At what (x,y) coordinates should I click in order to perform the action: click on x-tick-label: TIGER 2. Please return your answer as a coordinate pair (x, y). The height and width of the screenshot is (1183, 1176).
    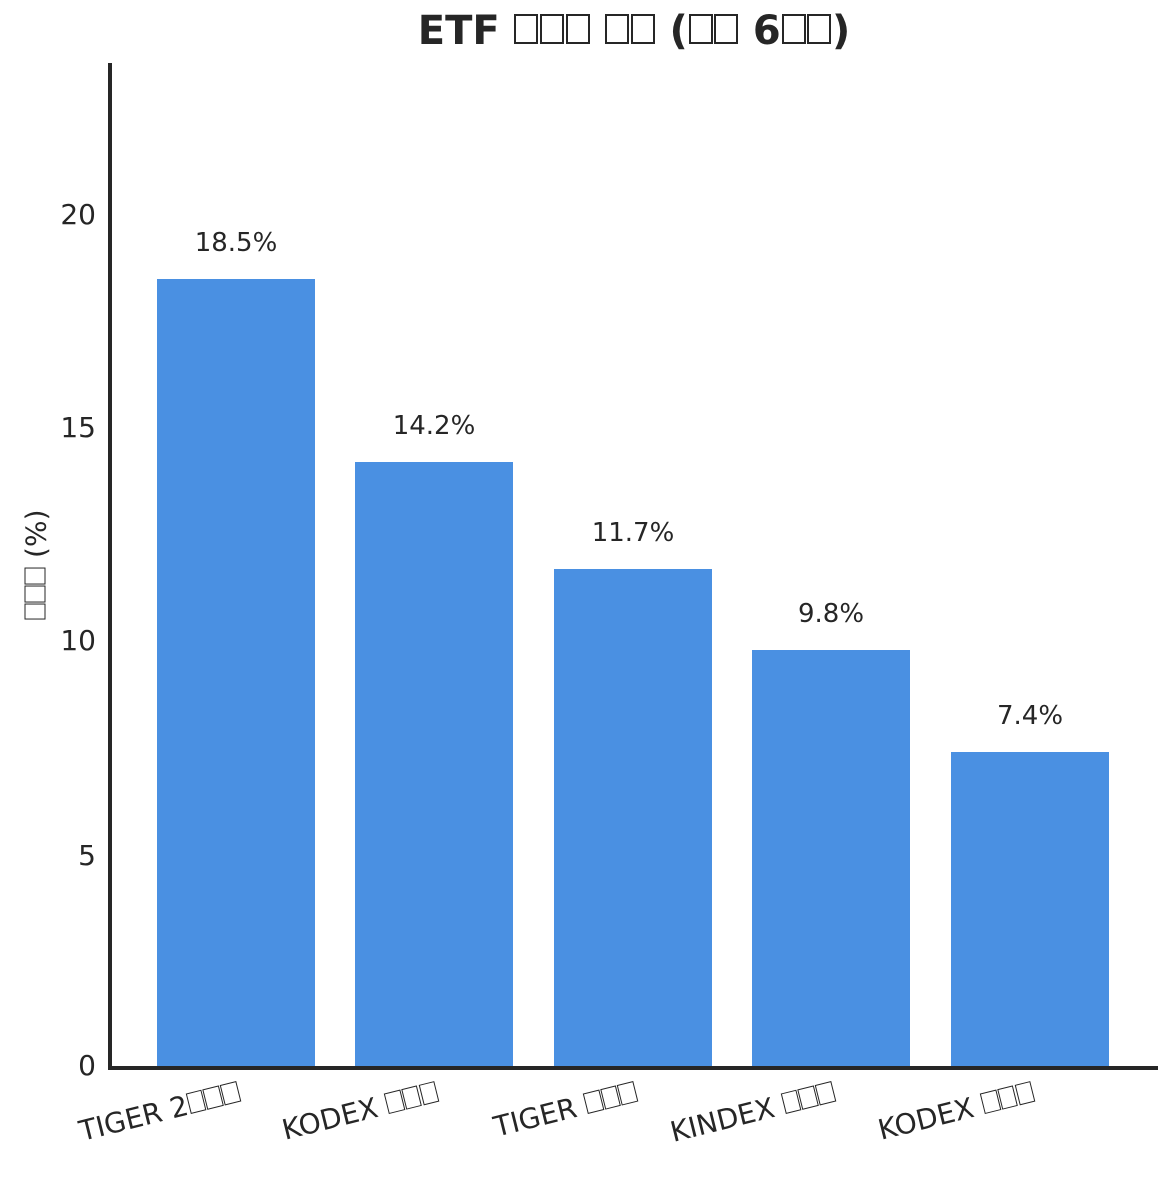
    Looking at the image, I should click on (160, 1112).